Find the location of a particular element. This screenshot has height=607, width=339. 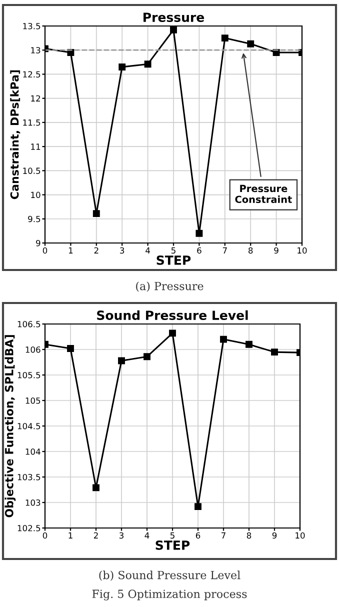

y-tick-label: 13.5 is located at coordinates (31, 26).